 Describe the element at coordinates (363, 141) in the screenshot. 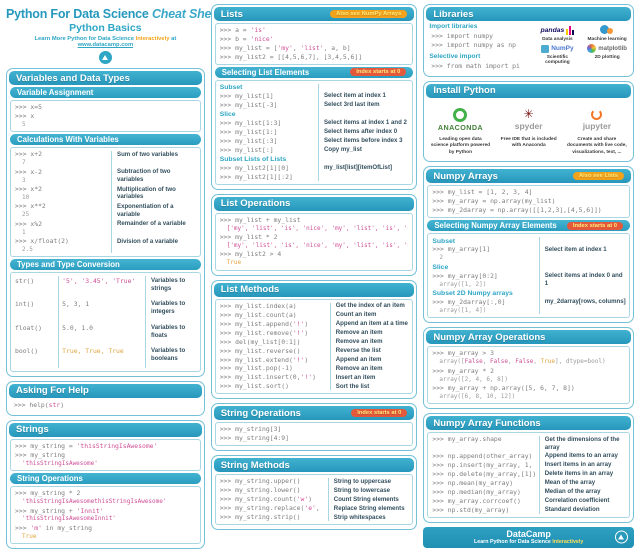

I see `description: Select items before index 3` at that location.